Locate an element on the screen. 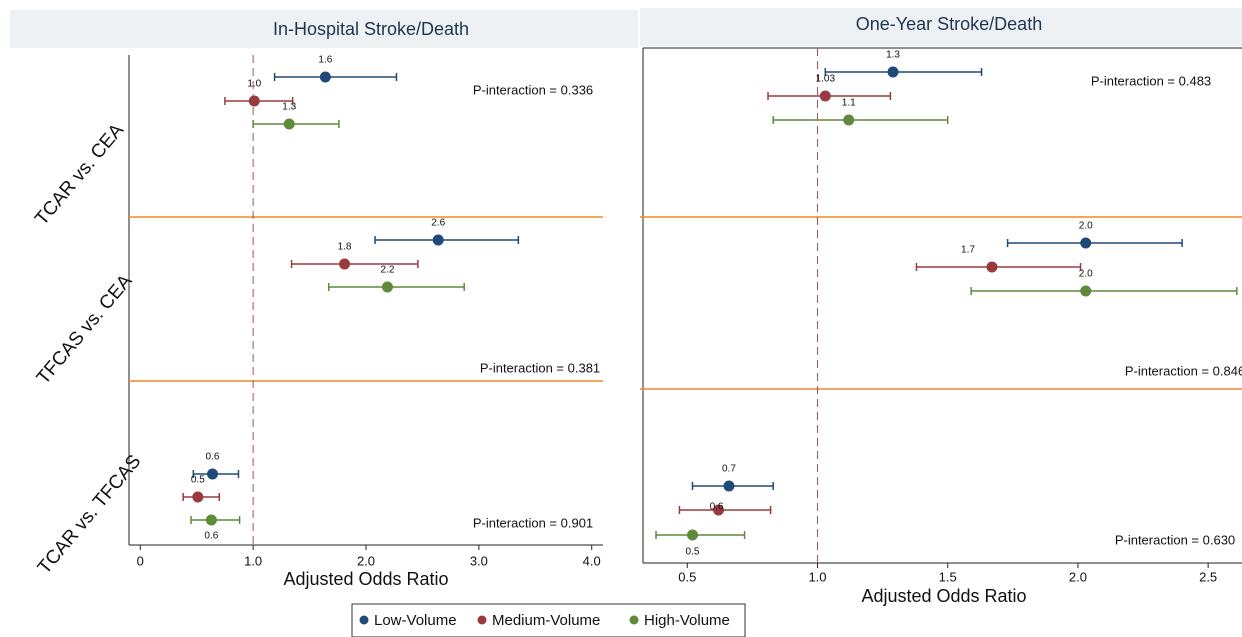 The width and height of the screenshot is (1242, 637). legend-label: Medium-Volume is located at coordinates (546, 620).